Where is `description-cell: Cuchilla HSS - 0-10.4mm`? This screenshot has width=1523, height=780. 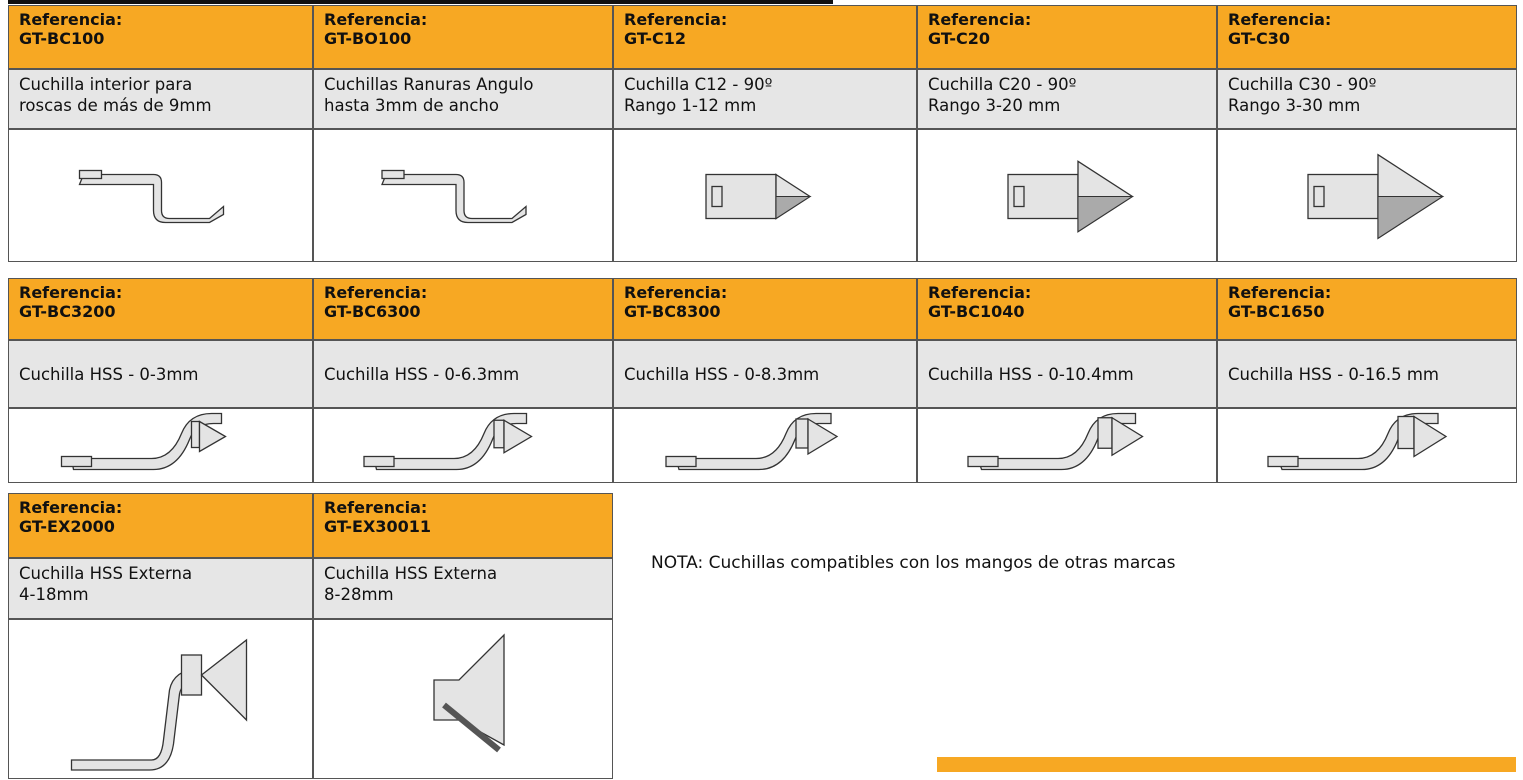 description-cell: Cuchilla HSS - 0-10.4mm is located at coordinates (1067, 374).